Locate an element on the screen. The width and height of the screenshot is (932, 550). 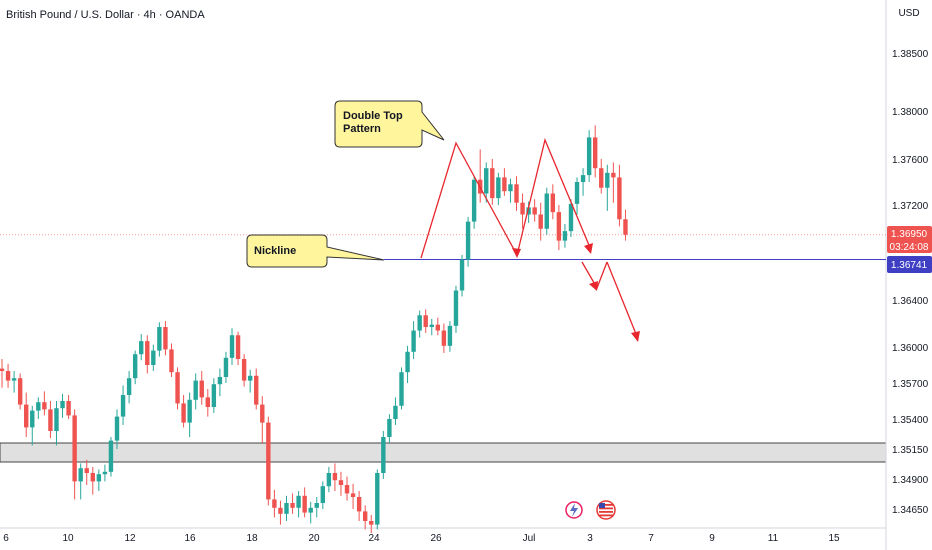
lightning-icon is located at coordinates (574, 510).